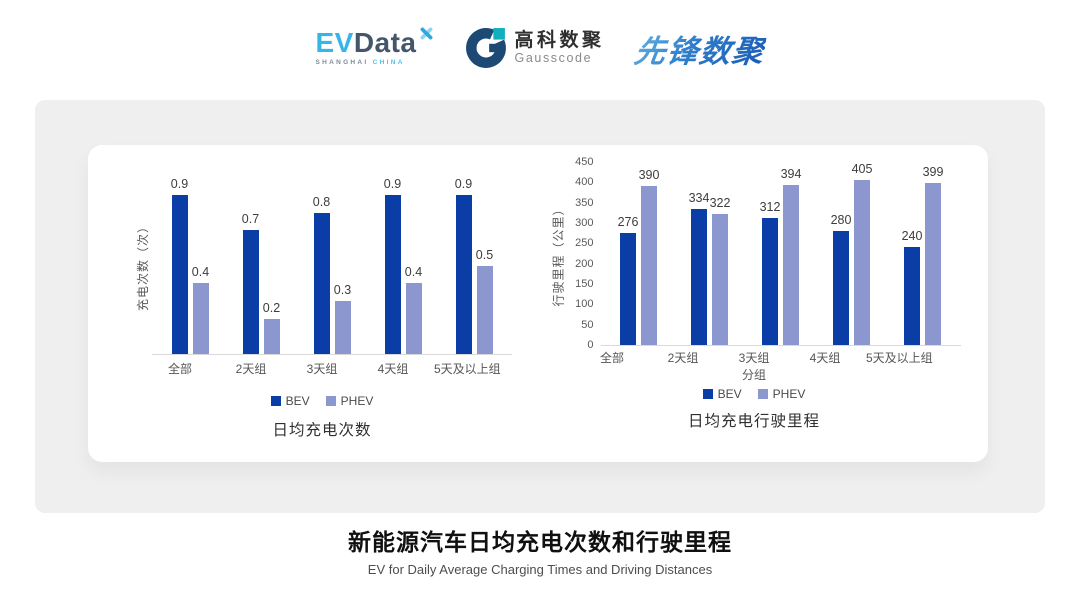 Image resolution: width=1080 pixels, height=608 pixels. What do you see at coordinates (584, 182) in the screenshot?
I see `y-tick-label: 400` at bounding box center [584, 182].